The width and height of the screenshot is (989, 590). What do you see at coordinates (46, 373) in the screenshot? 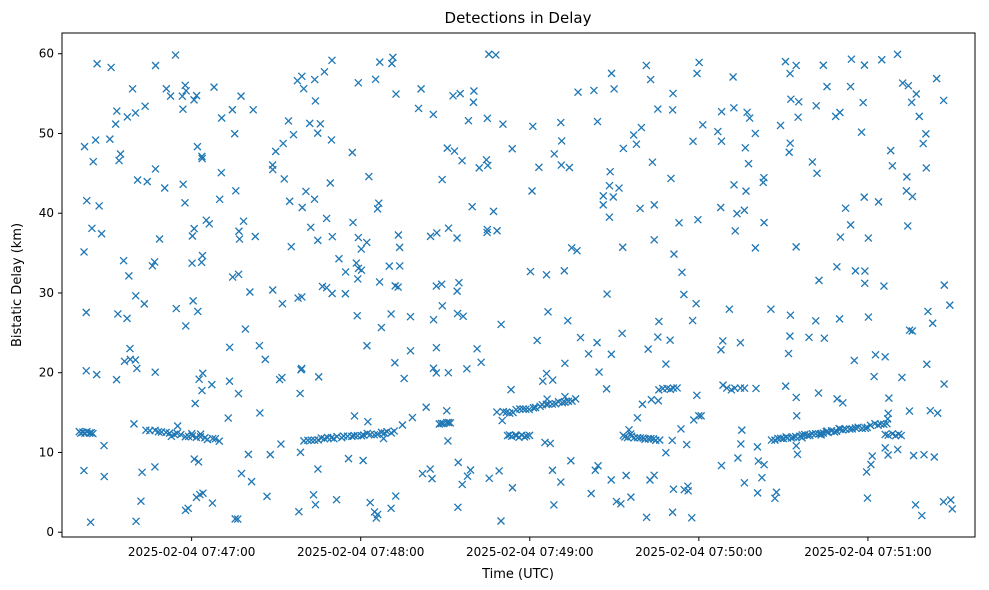
I see `y-tick-label: 20` at bounding box center [46, 373].